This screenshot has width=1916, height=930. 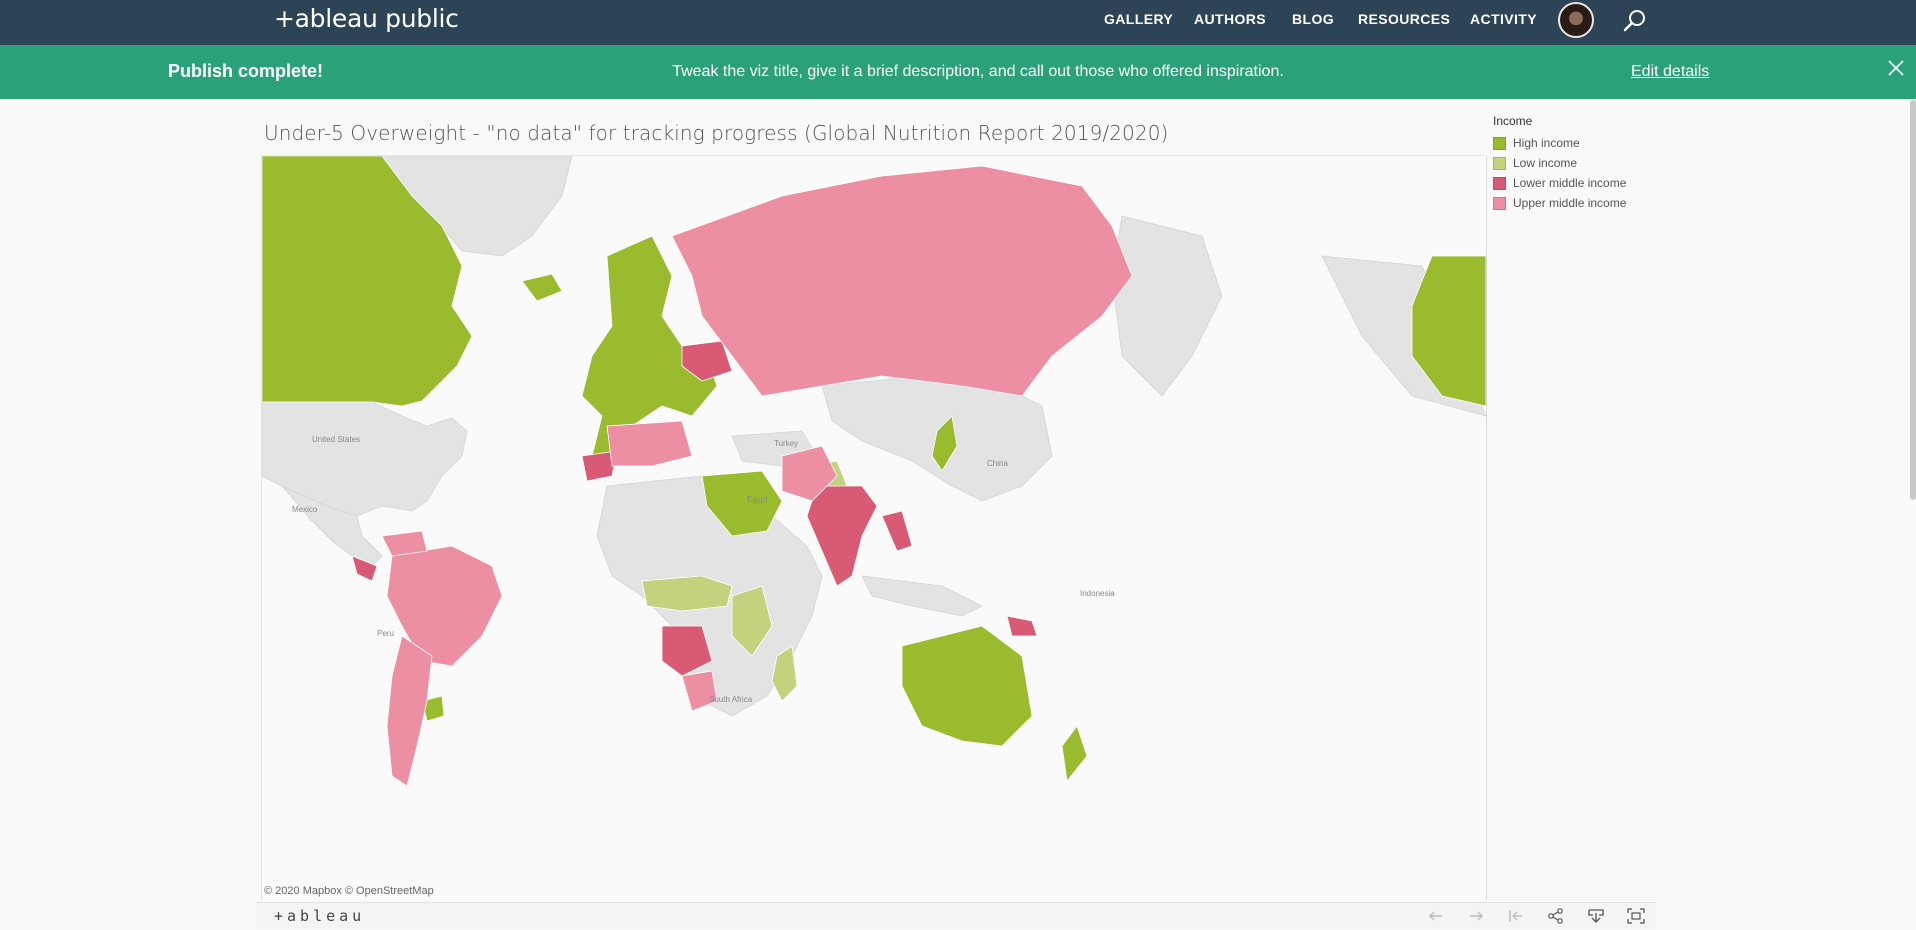 I want to click on legend-item-low-income: Low income, so click(x=1559, y=163).